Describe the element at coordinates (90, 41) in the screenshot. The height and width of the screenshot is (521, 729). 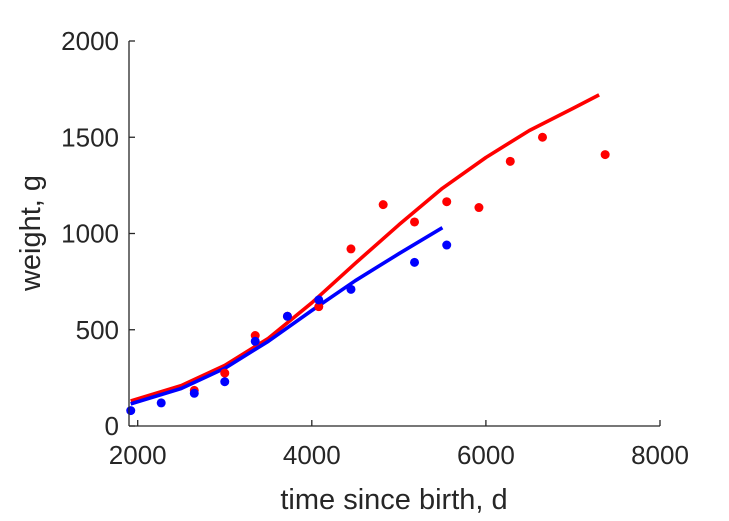
I see `y-tick-label: 2000` at that location.